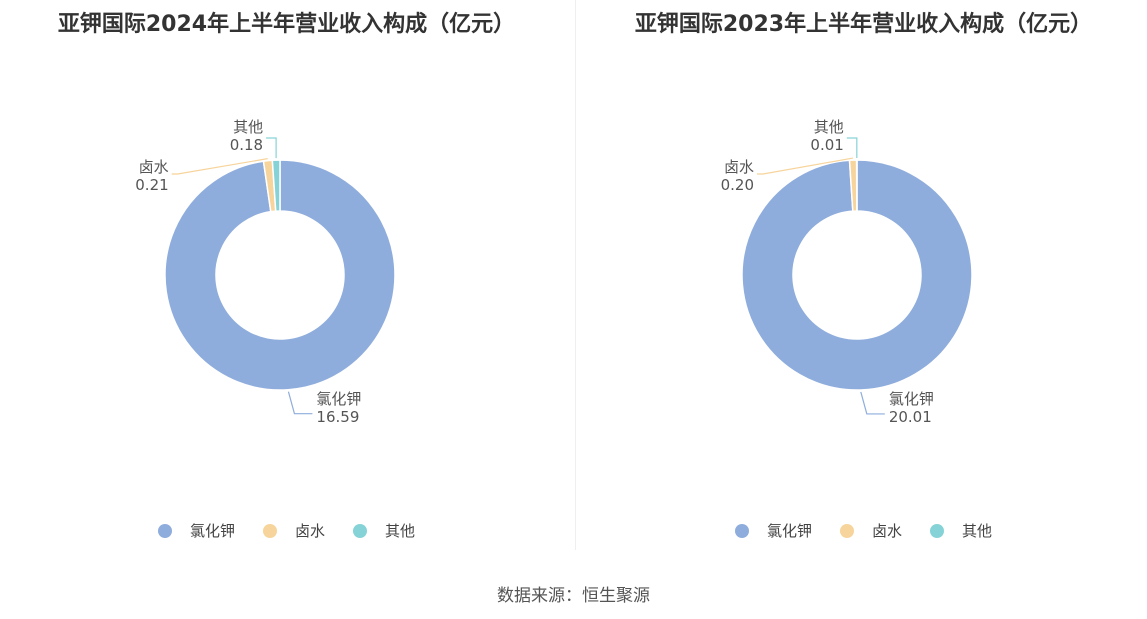  I want to click on chart-title: 亚钾国际2024年上半年营业收入构成（亿元）, so click(286, 24).